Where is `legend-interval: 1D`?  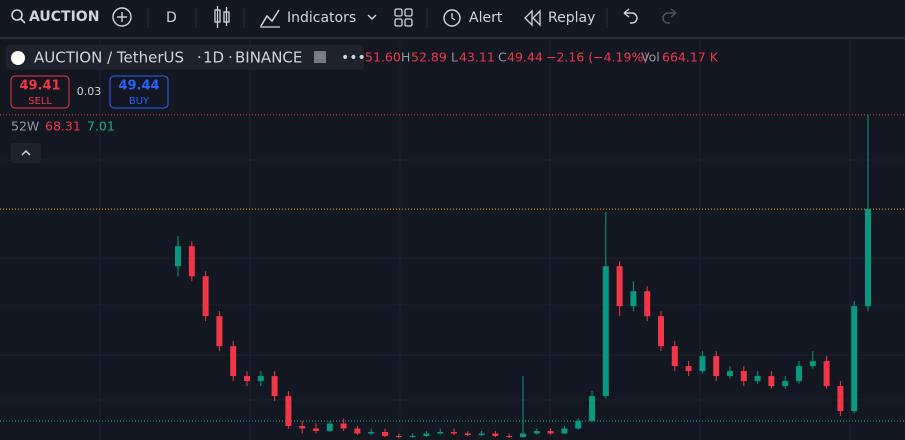
legend-interval: 1D is located at coordinates (213, 58).